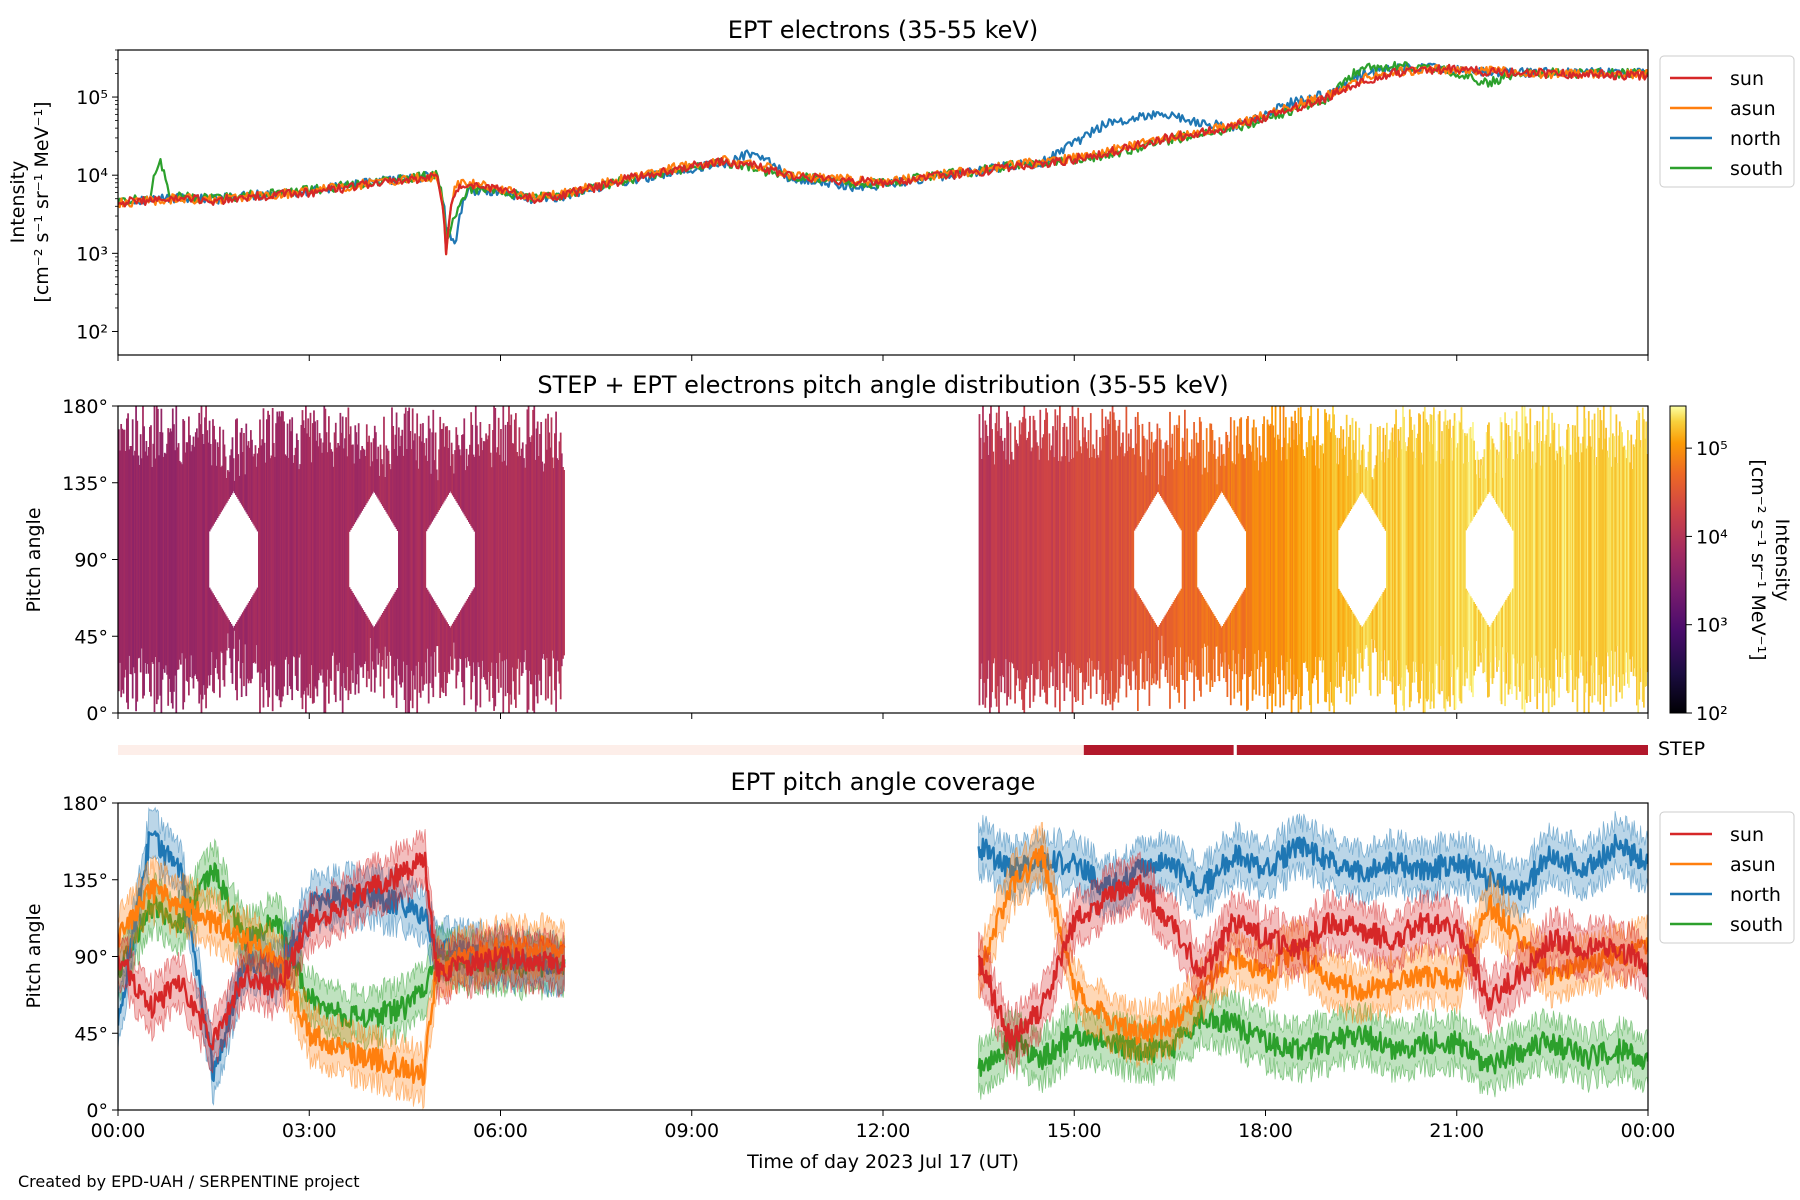 This screenshot has height=1200, width=1800. I want to click on step-label: STEP, so click(1681, 749).